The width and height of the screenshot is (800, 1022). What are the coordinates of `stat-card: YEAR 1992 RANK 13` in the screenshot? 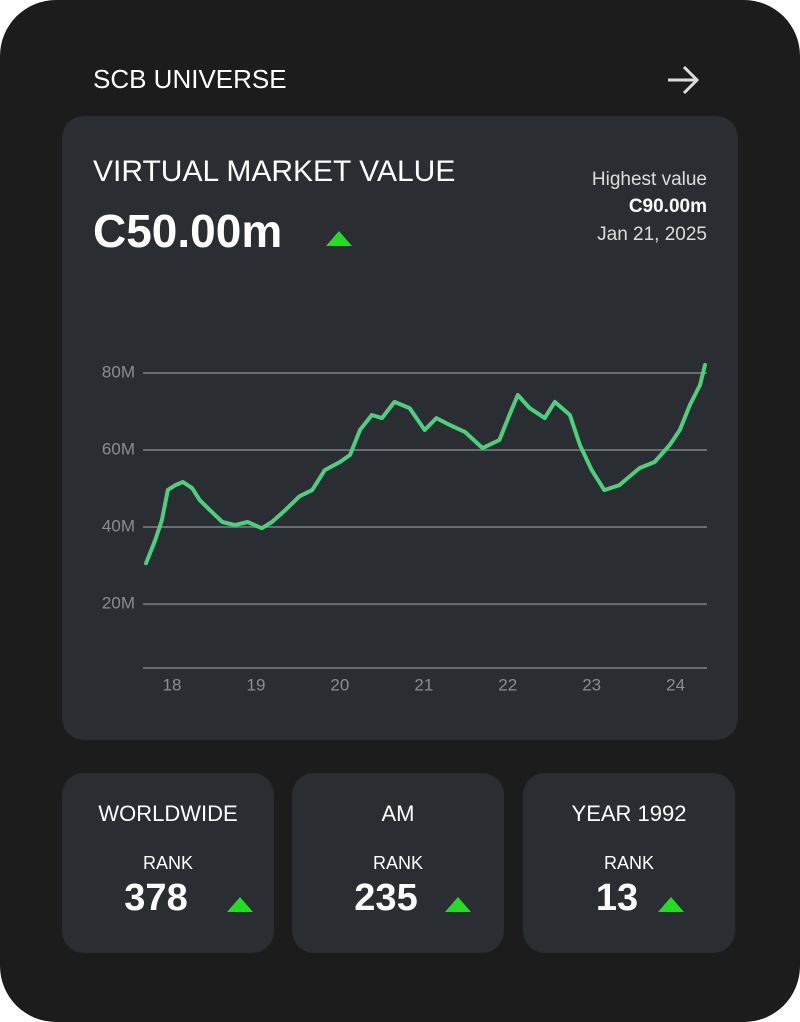 It's located at (629, 863).